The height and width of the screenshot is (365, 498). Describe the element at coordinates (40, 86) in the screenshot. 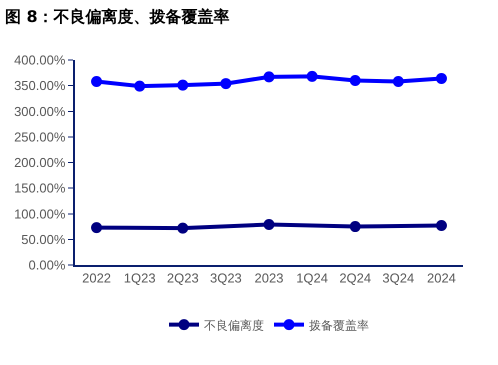

I see `y-tick-label: 350.00%` at that location.